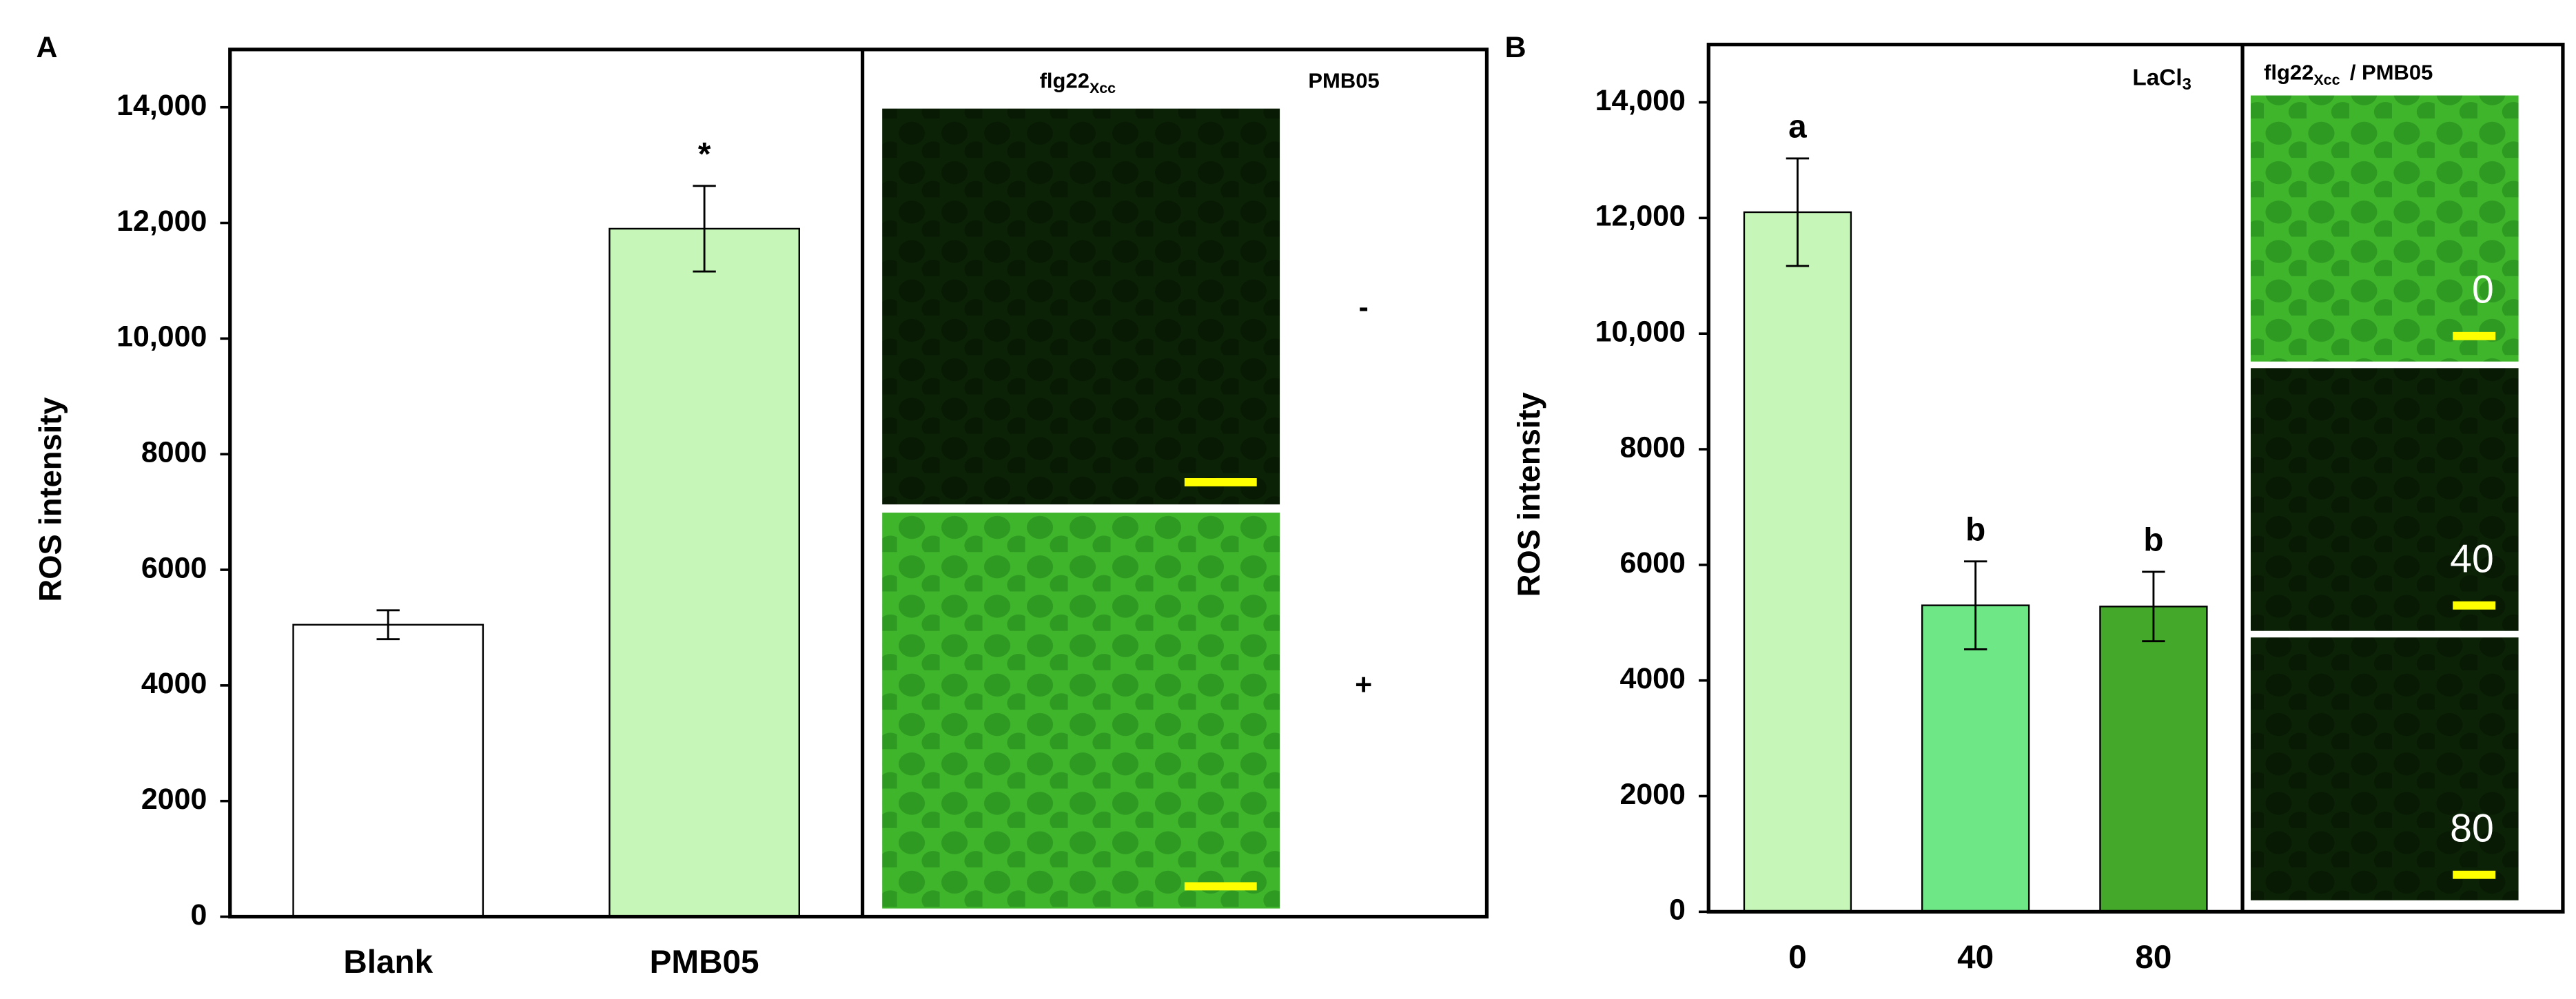 This screenshot has height=999, width=2576. What do you see at coordinates (1797, 957) in the screenshot?
I see `x-tick-label: 0` at bounding box center [1797, 957].